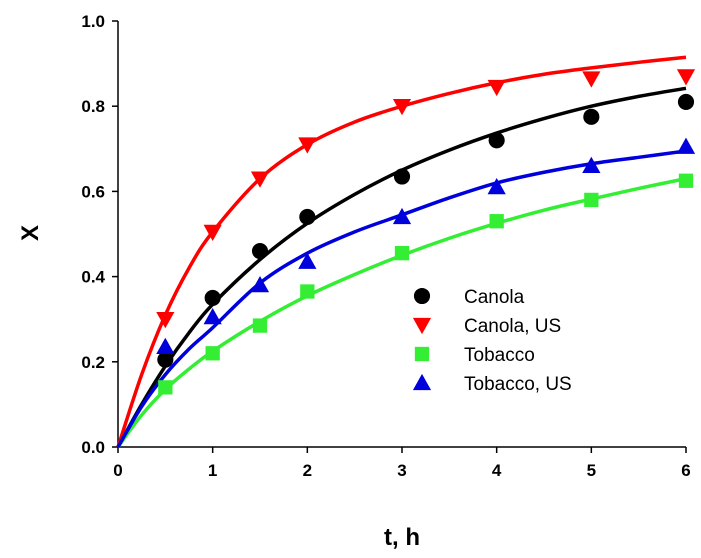 The width and height of the screenshot is (701, 558). Describe the element at coordinates (512, 326) in the screenshot. I see `legend-label: Canola, US` at that location.